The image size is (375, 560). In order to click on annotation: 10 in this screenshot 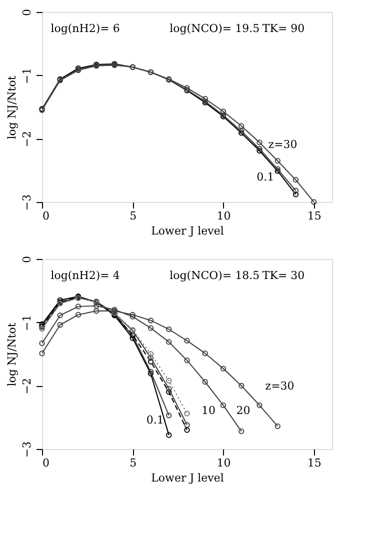, I will do `click(209, 410)`.